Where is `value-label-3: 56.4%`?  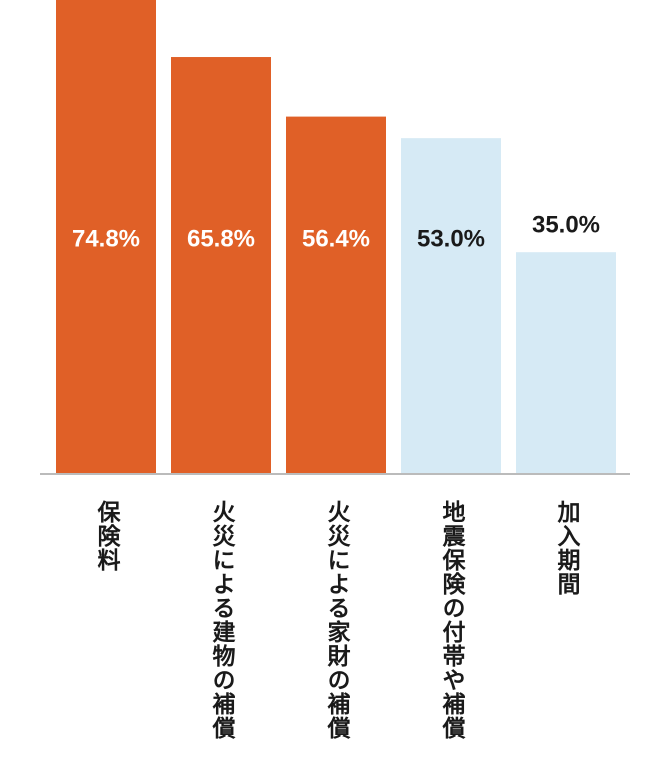 value-label-3: 56.4% is located at coordinates (336, 238).